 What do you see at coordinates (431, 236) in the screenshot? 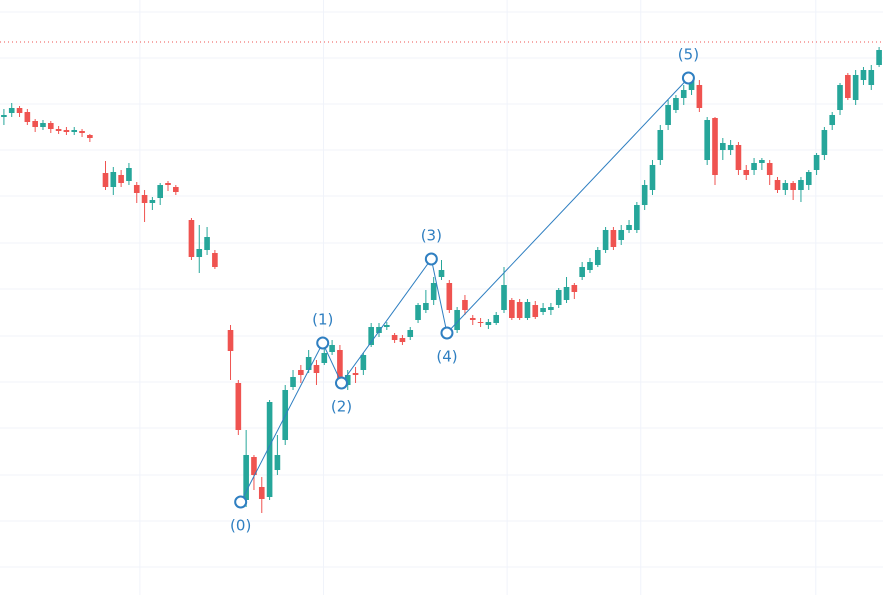
I see `wave-label: (3)` at bounding box center [431, 236].